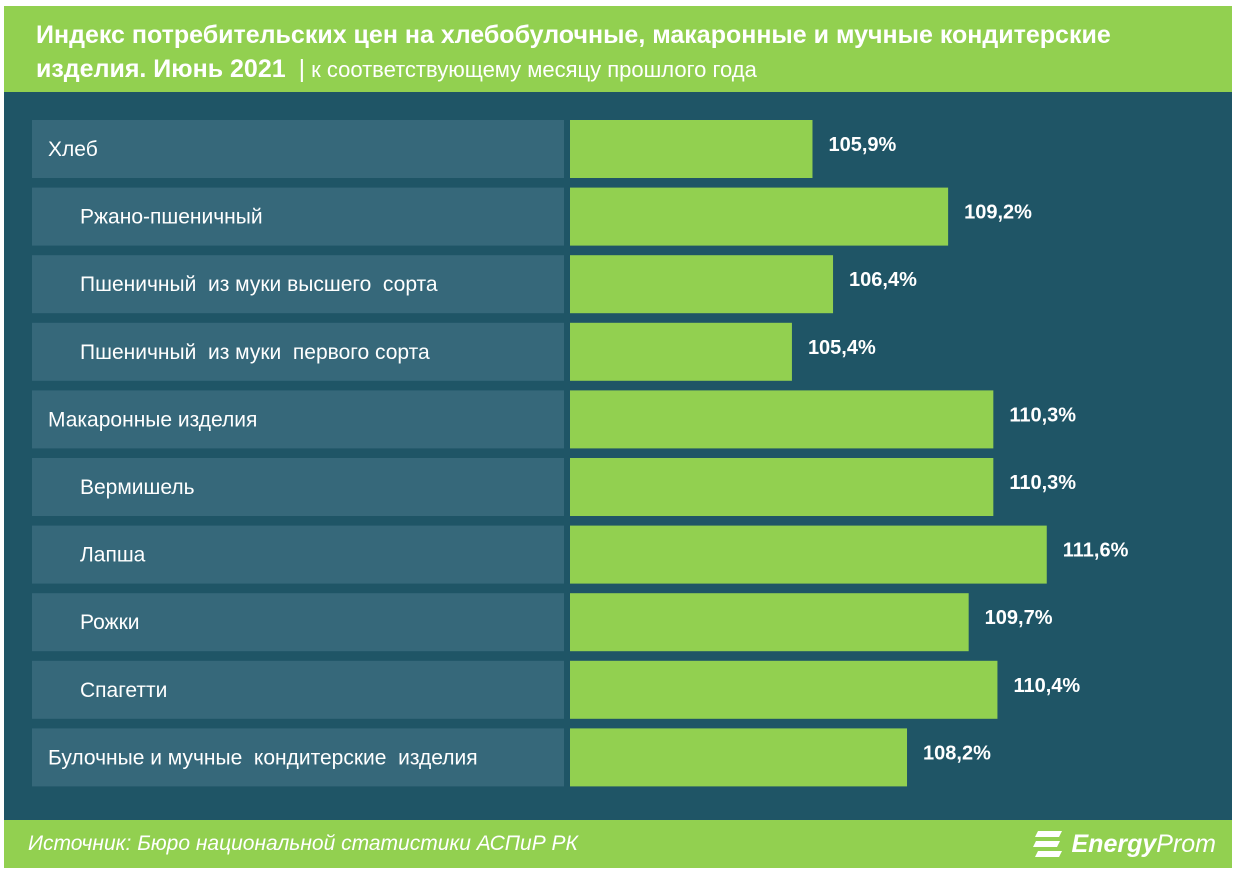 This screenshot has width=1236, height=872. I want to click on logo-text-bold: Energy, so click(1114, 843).